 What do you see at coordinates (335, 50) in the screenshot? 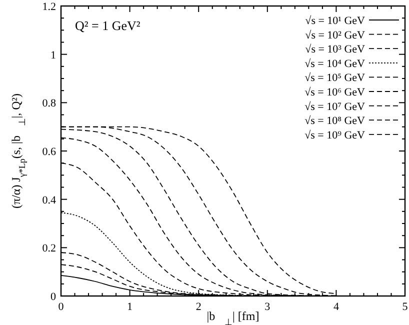
I see `legend-label: √s = 10³ GeV` at bounding box center [335, 50].